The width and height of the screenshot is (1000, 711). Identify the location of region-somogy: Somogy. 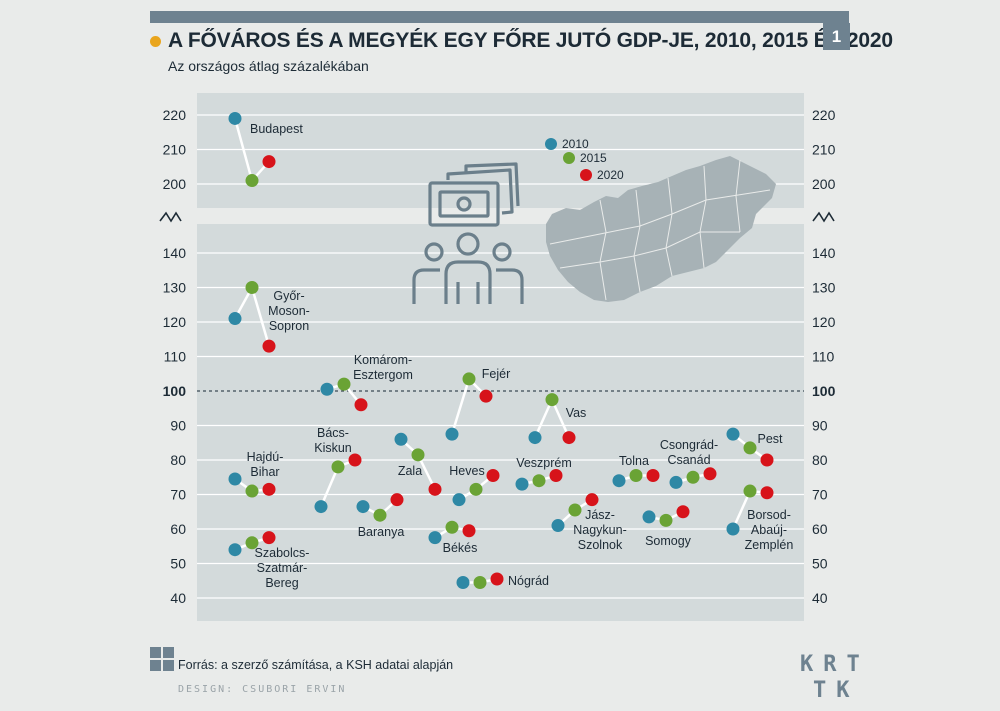
(667, 526).